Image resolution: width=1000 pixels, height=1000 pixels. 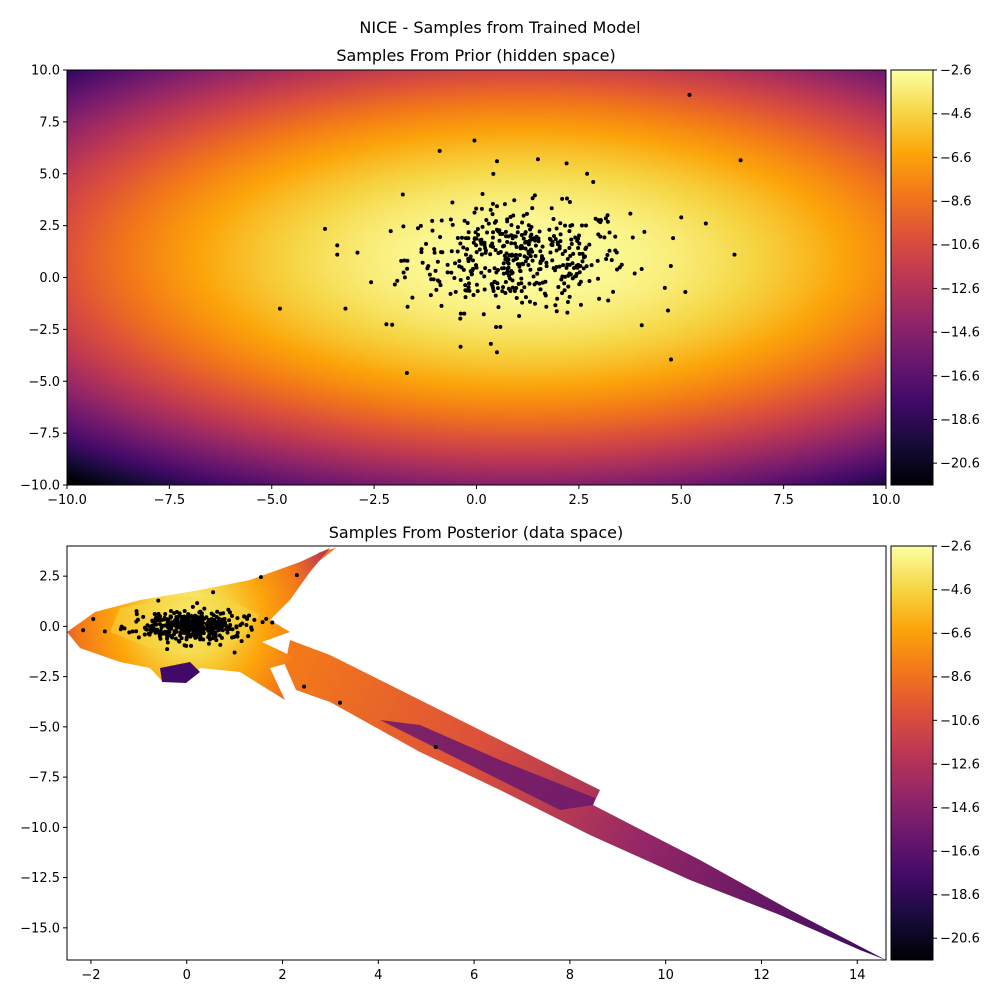 I want to click on prior-x-axis: −10.0 −7.5 −5.0 −2.5 0.0 2.5 5.0 7.5 10.0, so click(x=473, y=496).